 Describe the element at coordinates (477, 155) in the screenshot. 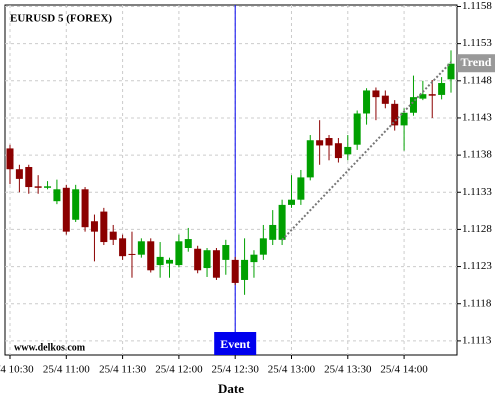

I see `y-tick-label: 1.1138` at that location.